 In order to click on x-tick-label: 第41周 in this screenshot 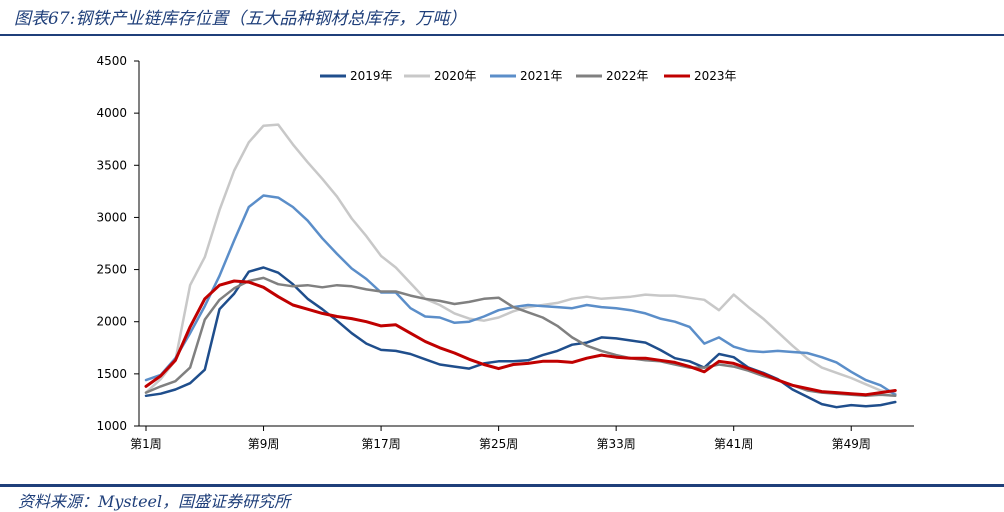, I will do `click(733, 444)`.